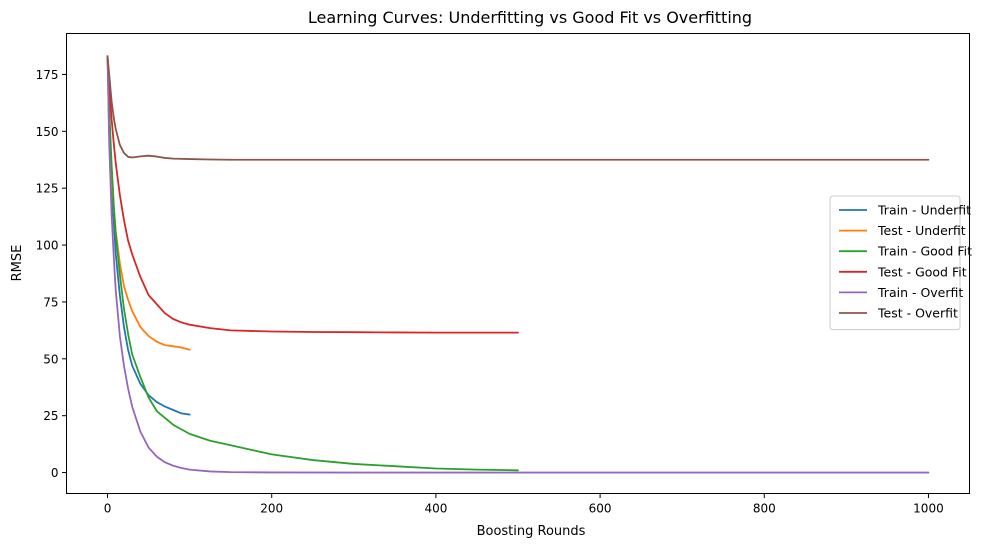  Describe the element at coordinates (921, 230) in the screenshot. I see `legend-label-test-underfit: Test - Underfit` at that location.